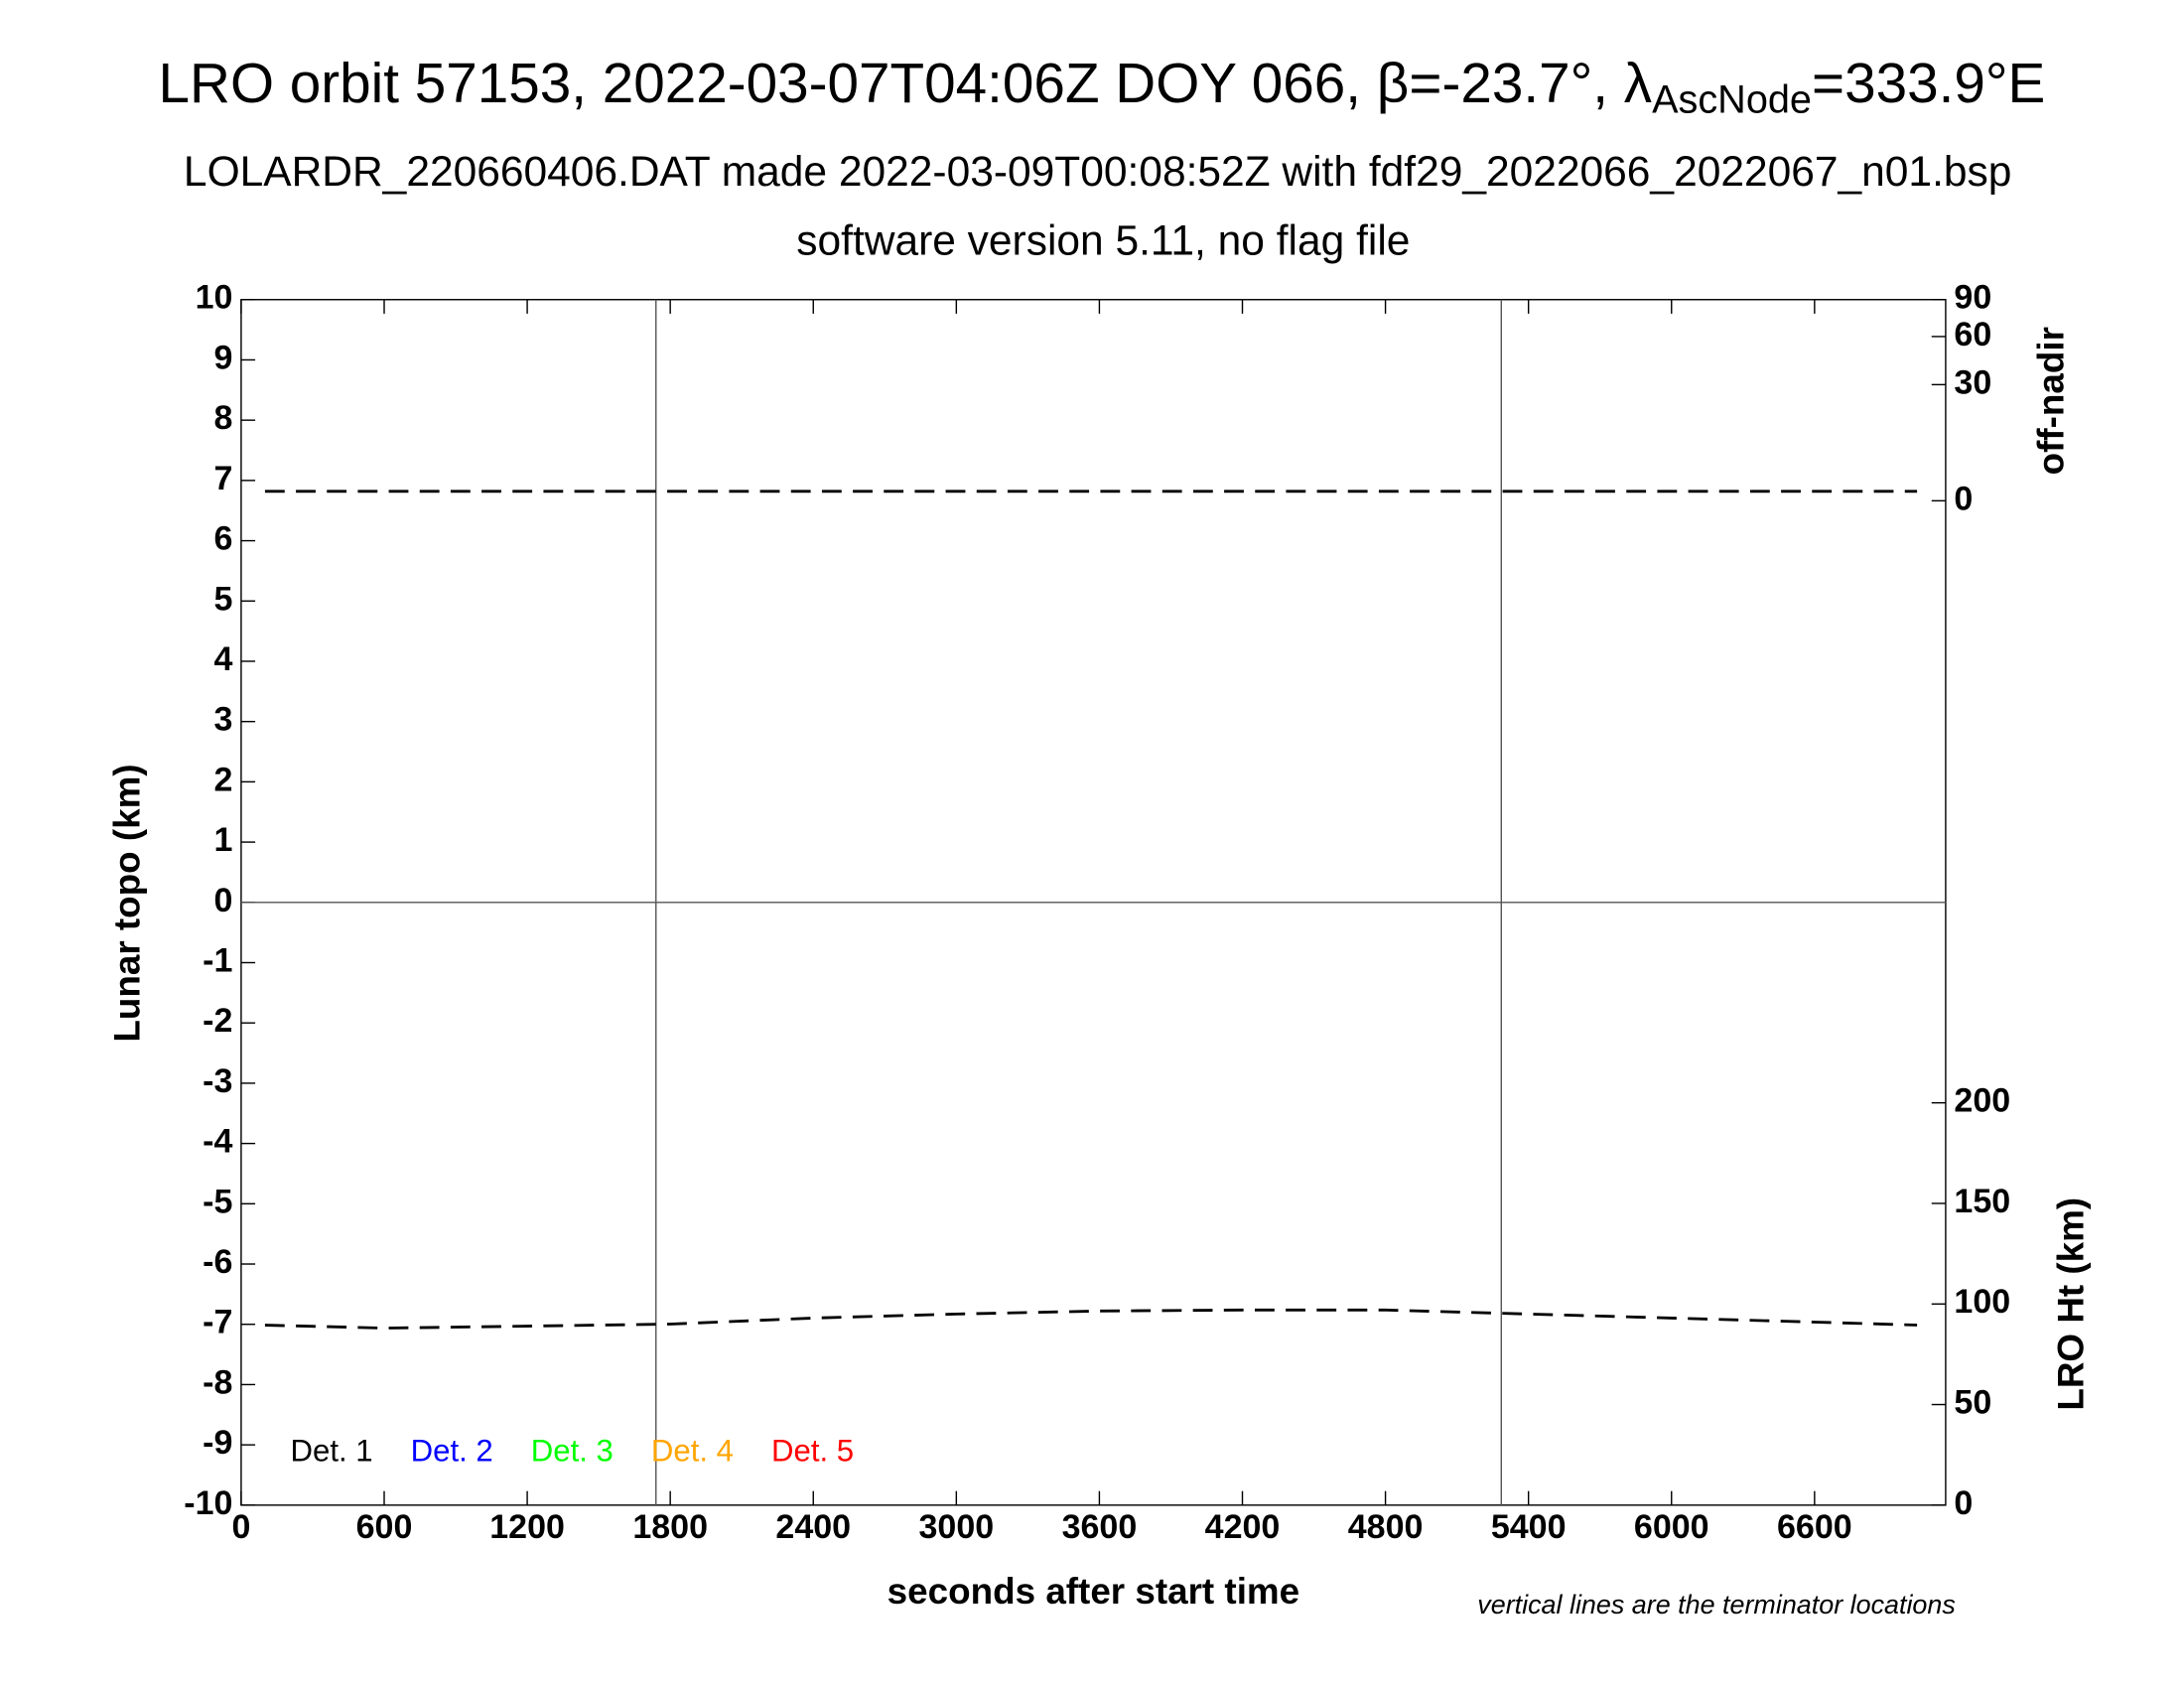 This screenshot has height=1688, width=2184. What do you see at coordinates (222, 418) in the screenshot?
I see `y-tick-label: 8` at bounding box center [222, 418].